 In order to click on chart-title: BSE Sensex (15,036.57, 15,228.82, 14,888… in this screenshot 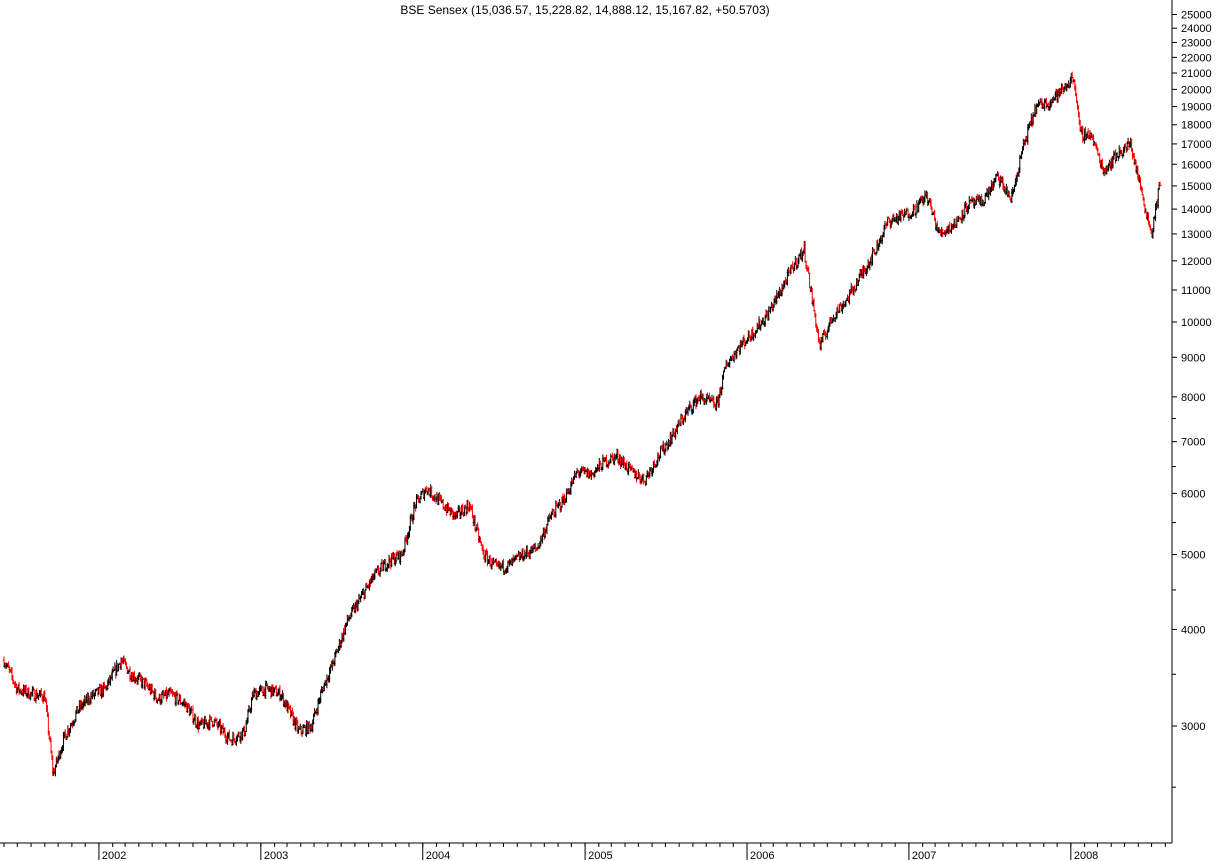, I will do `click(584, 10)`.